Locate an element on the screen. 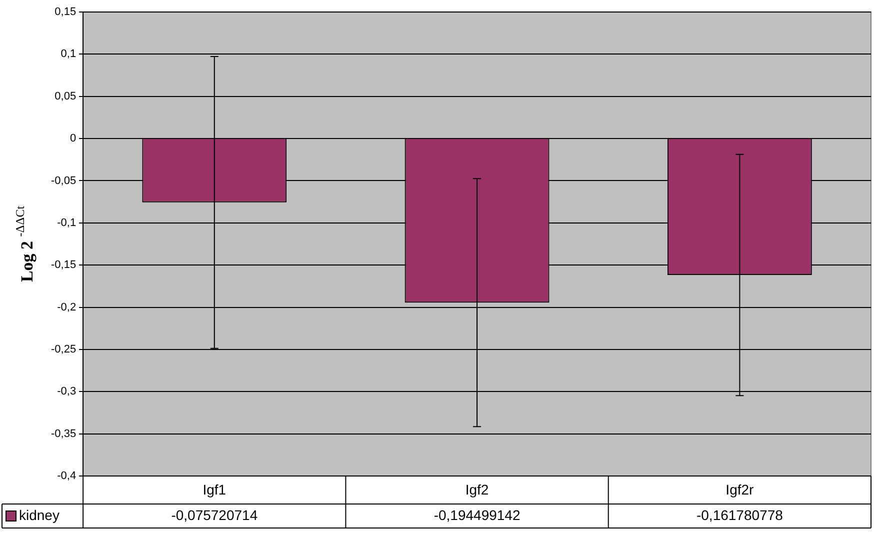 The height and width of the screenshot is (536, 879). legend-label: kidney is located at coordinates (39, 514).